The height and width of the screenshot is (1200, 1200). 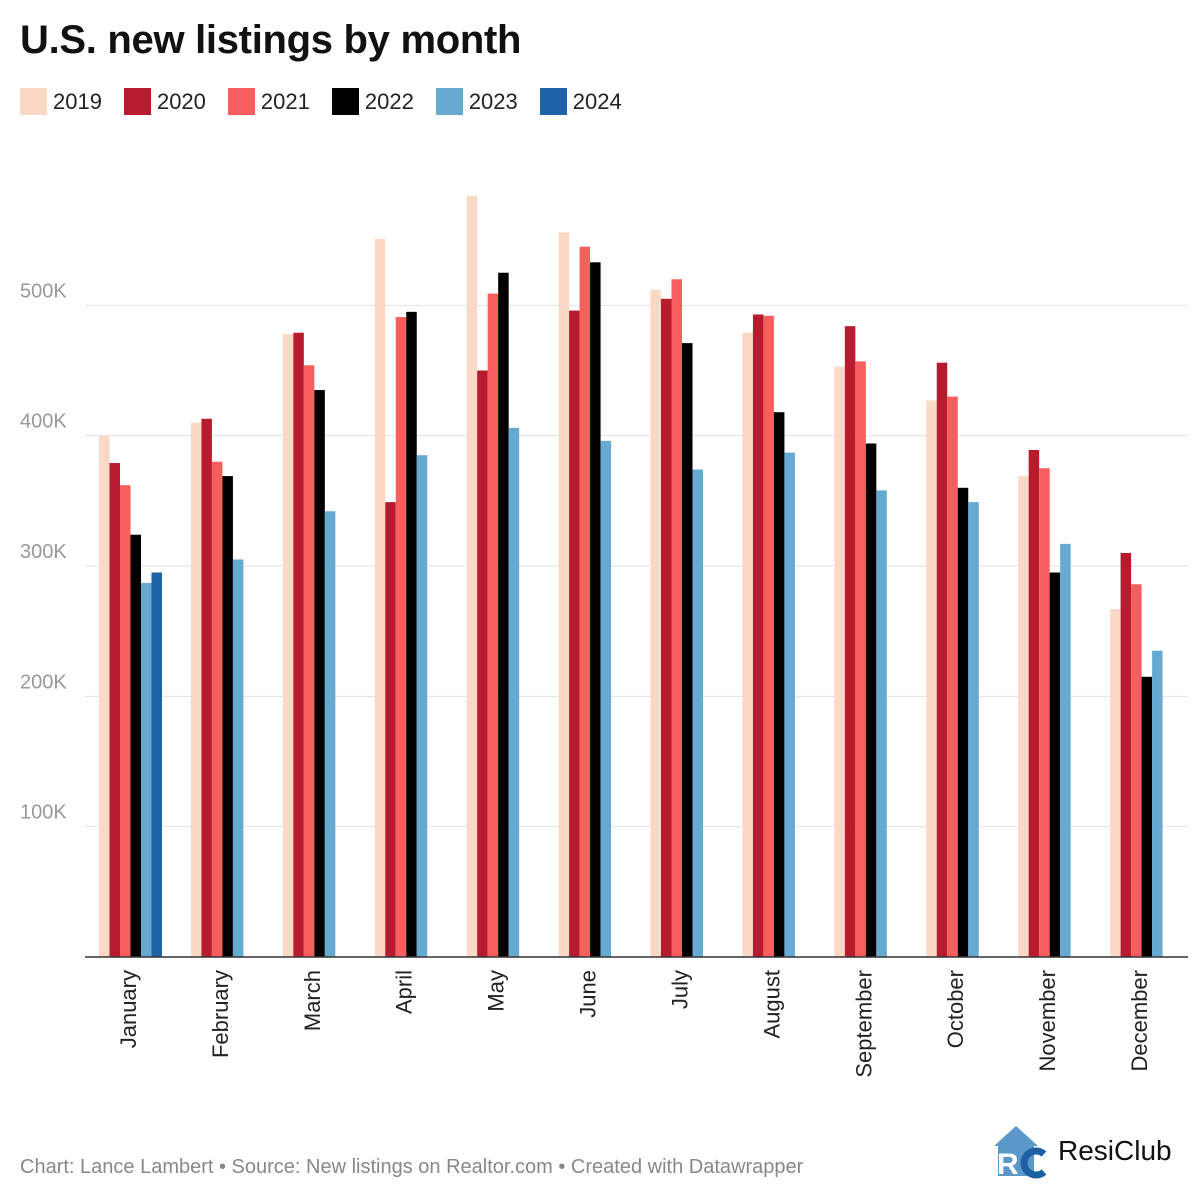 What do you see at coordinates (220, 1014) in the screenshot?
I see `x-tick-label: February` at bounding box center [220, 1014].